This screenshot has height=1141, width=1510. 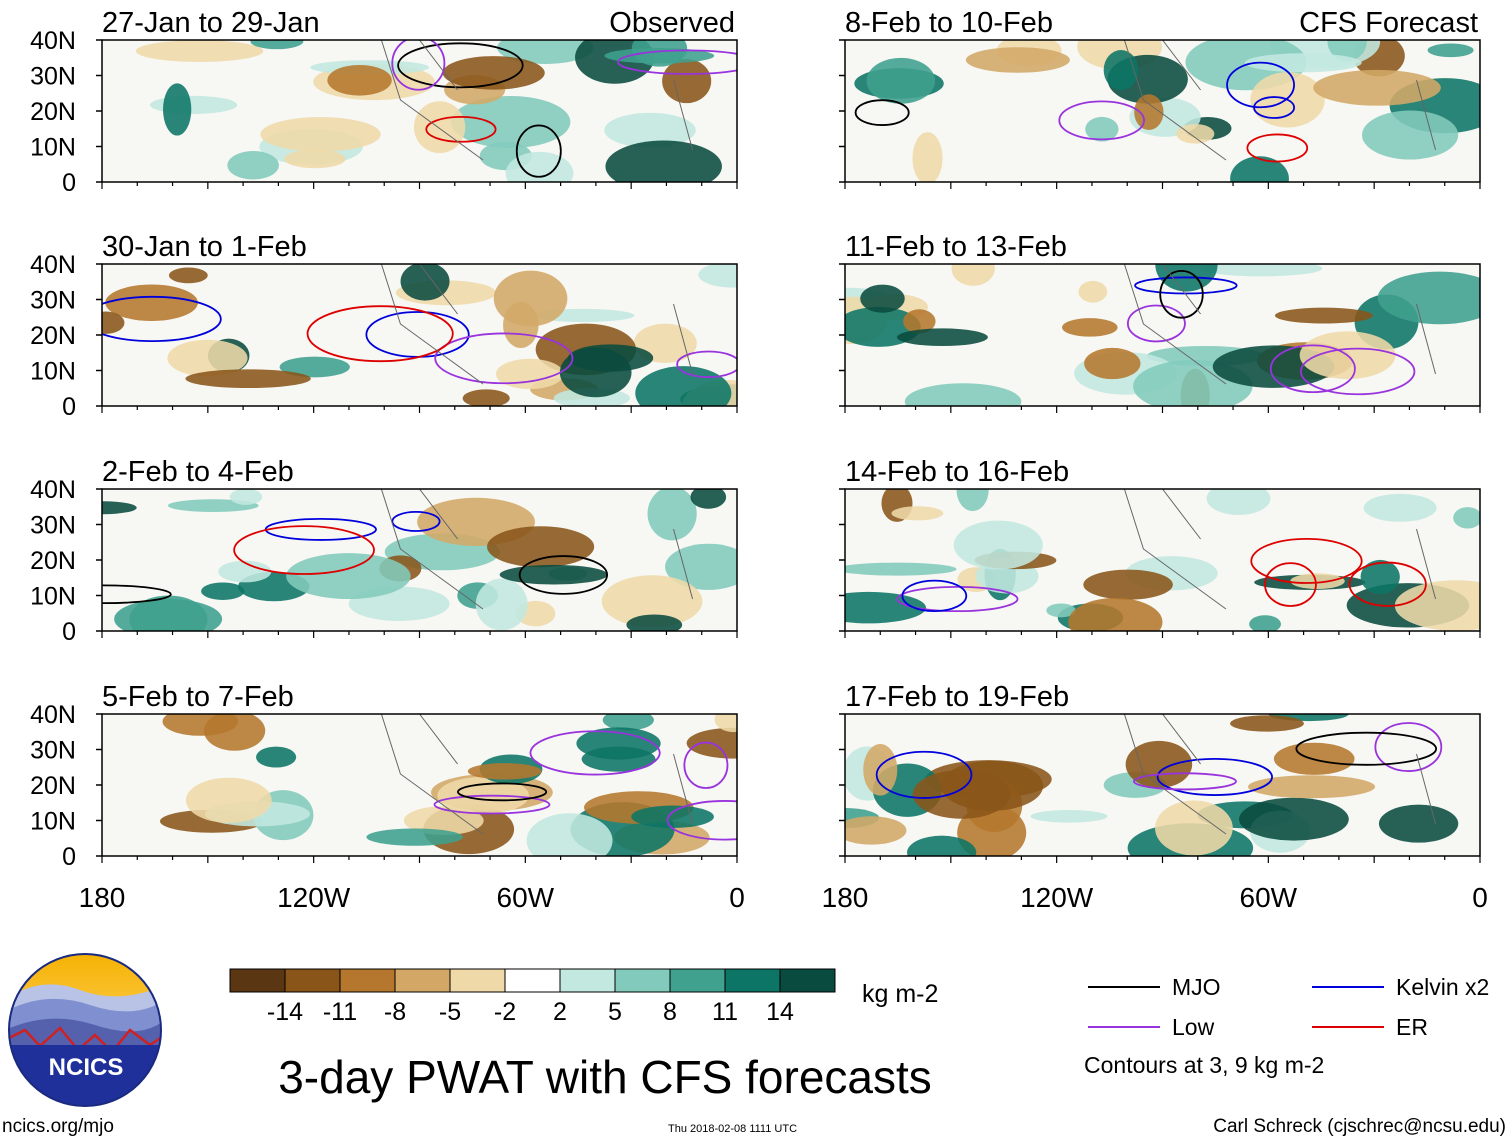 I want to click on panel: 17-Feb to 19-Feb 180 120W 60W 0, so click(x=1155, y=797).